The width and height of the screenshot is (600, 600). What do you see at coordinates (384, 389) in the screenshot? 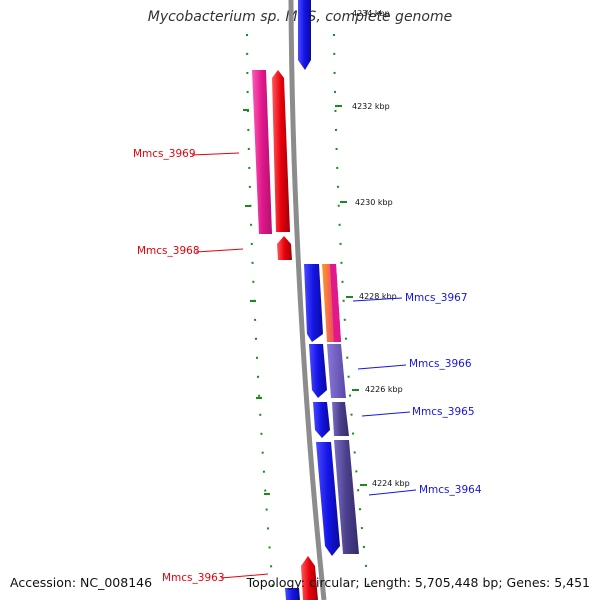
I see `tick-label-4226: 4226 kbp` at bounding box center [384, 389].